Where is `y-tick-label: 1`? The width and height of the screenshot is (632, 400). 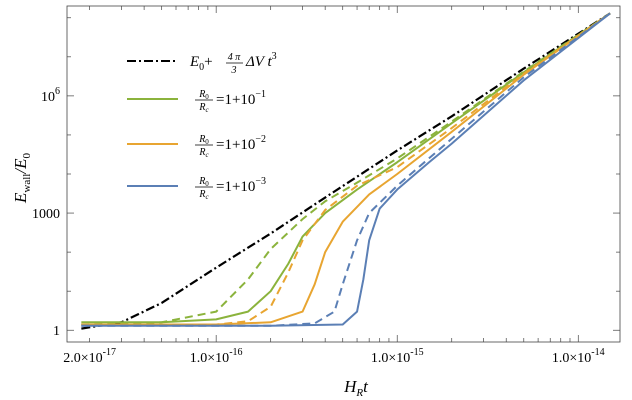 y-tick-label: 1 is located at coordinates (56, 331).